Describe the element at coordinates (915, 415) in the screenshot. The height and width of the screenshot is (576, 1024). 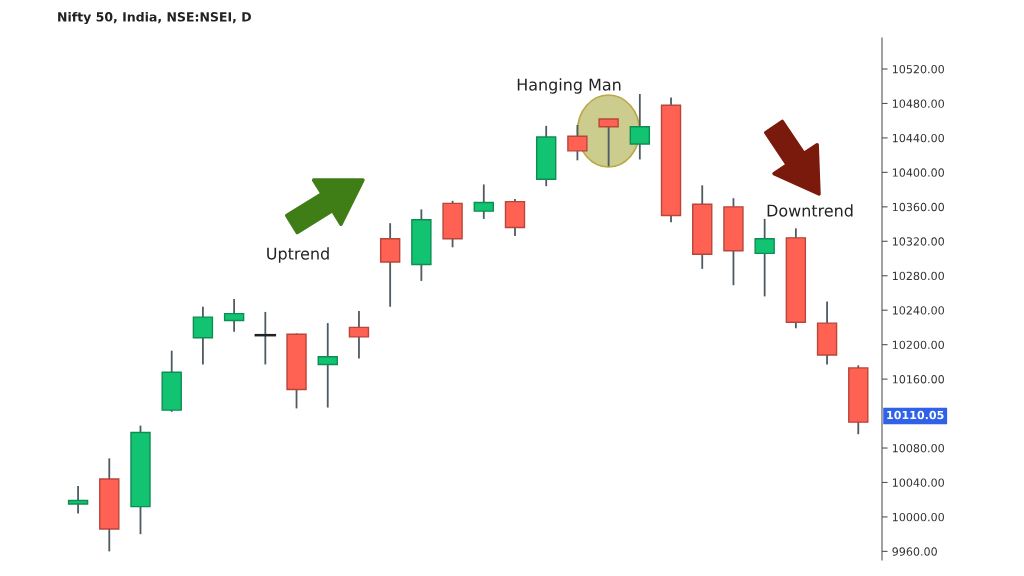
I see `text: 10110.05` at that location.